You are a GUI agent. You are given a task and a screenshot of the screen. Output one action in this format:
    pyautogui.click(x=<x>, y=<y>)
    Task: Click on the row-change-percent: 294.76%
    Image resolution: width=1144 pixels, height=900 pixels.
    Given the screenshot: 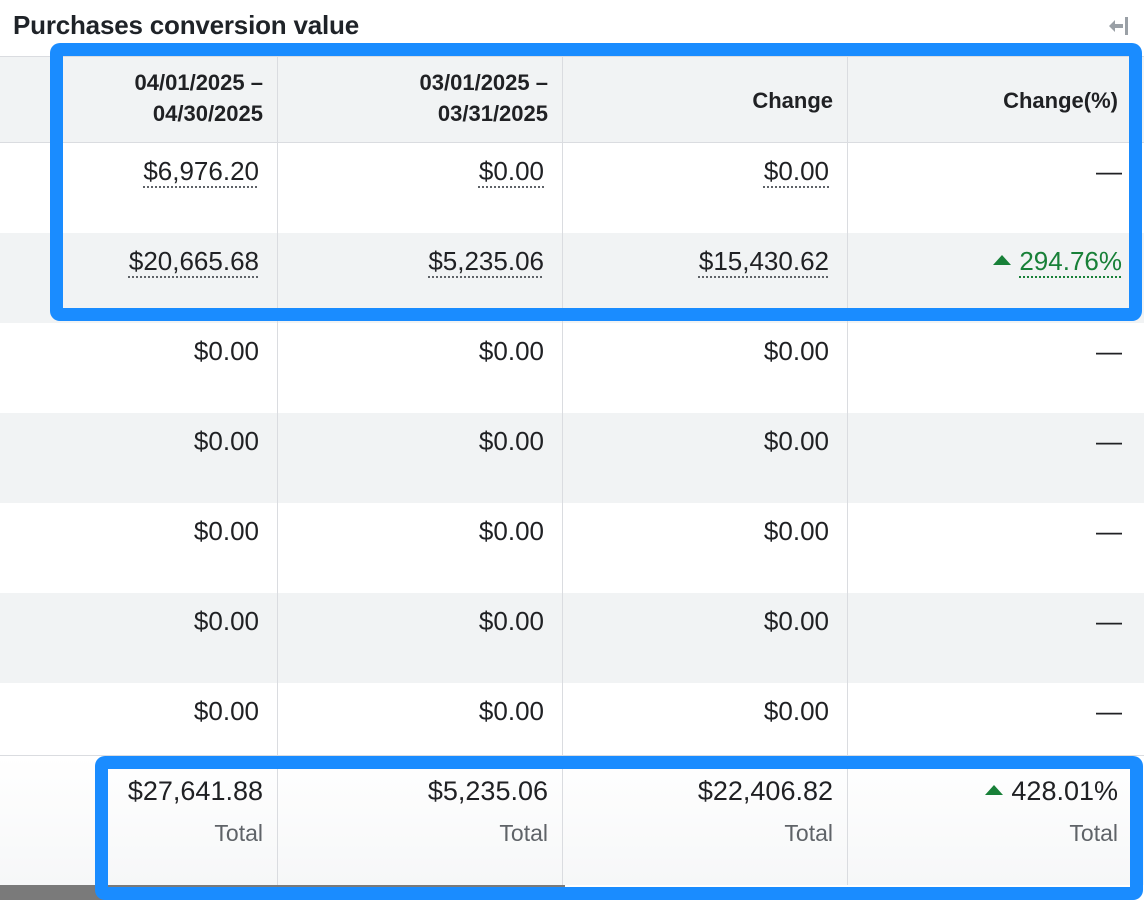 What is the action you would take?
    pyautogui.click(x=1057, y=261)
    